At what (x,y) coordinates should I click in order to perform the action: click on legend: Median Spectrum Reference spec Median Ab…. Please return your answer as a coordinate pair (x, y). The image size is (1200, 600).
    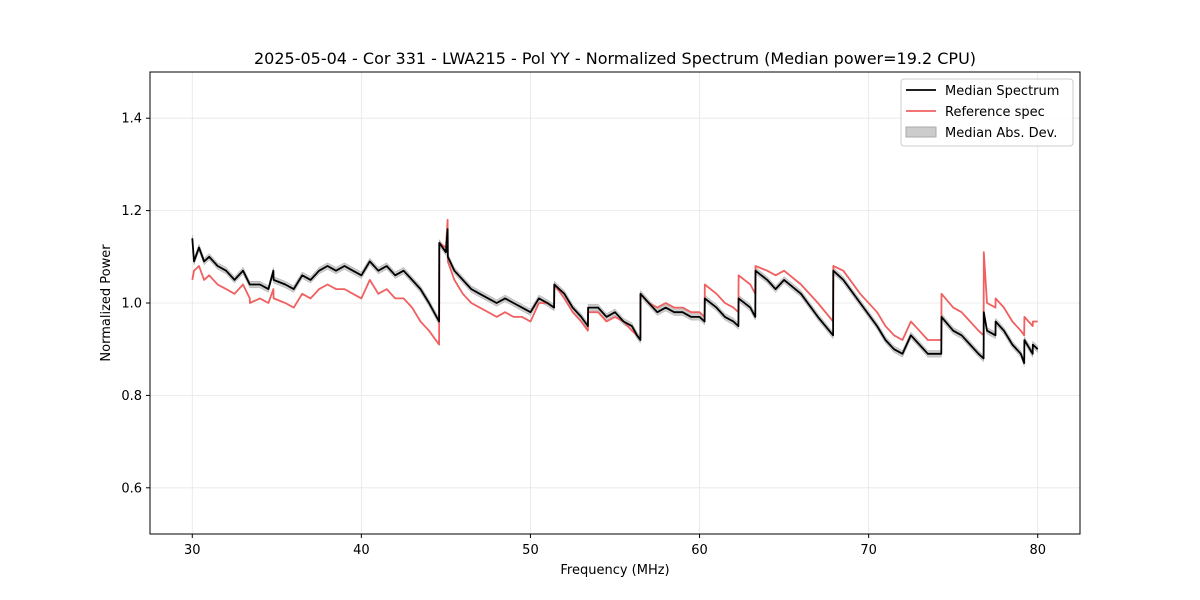
    Looking at the image, I should click on (987, 112).